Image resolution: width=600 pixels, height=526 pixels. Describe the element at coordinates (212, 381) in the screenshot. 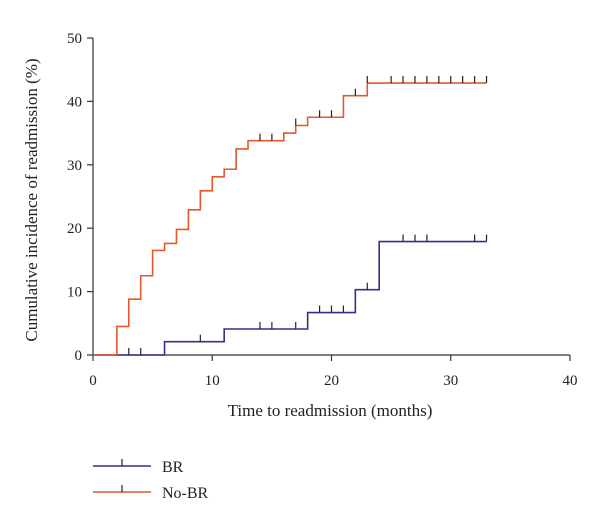

I see `x-tick-label: 10` at that location.